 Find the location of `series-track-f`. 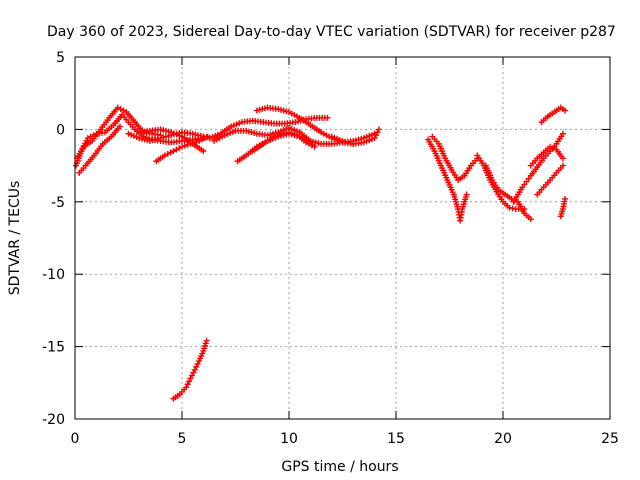

series-track-f is located at coordinates (171, 140).